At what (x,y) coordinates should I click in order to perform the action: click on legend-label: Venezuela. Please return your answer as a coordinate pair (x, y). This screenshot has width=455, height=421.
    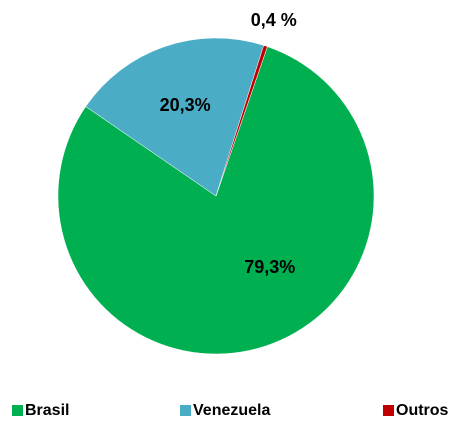
    Looking at the image, I should click on (231, 410).